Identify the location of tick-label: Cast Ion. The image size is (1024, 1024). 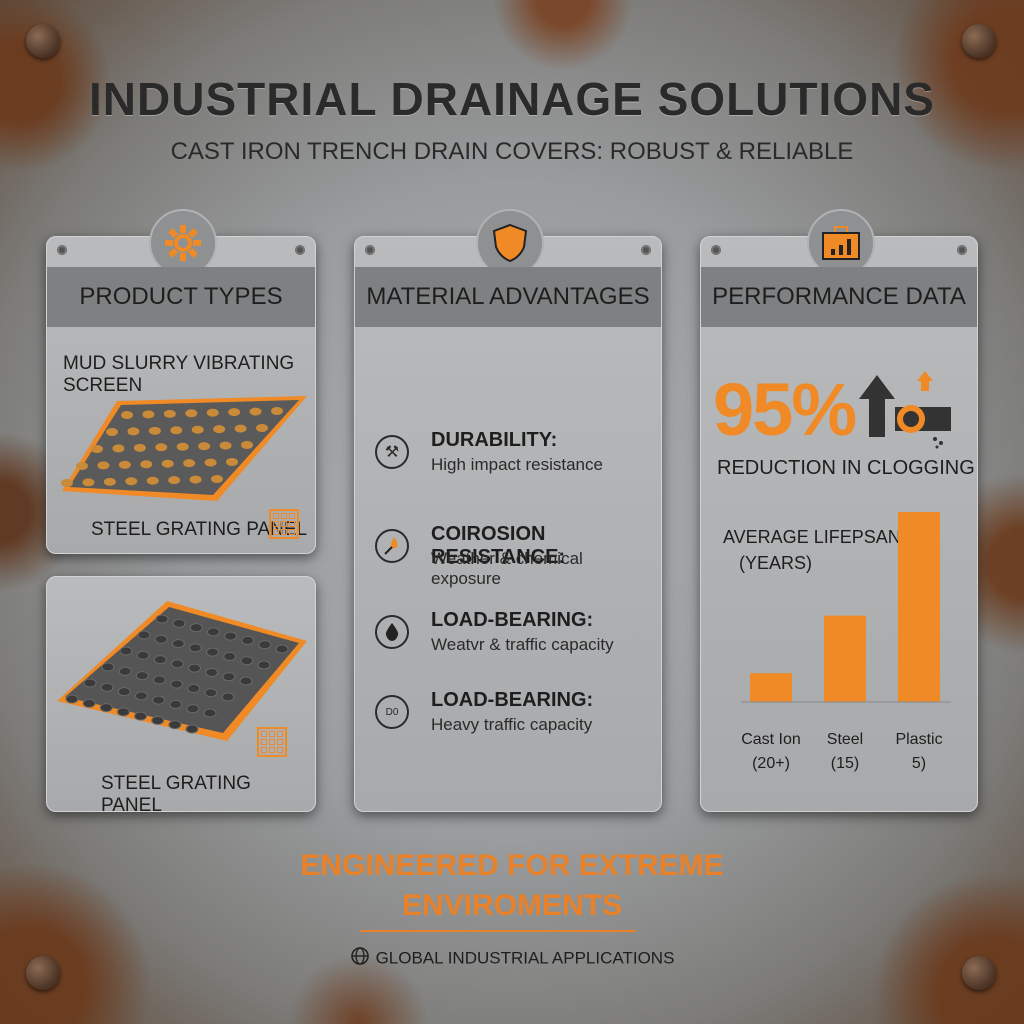
(771, 739).